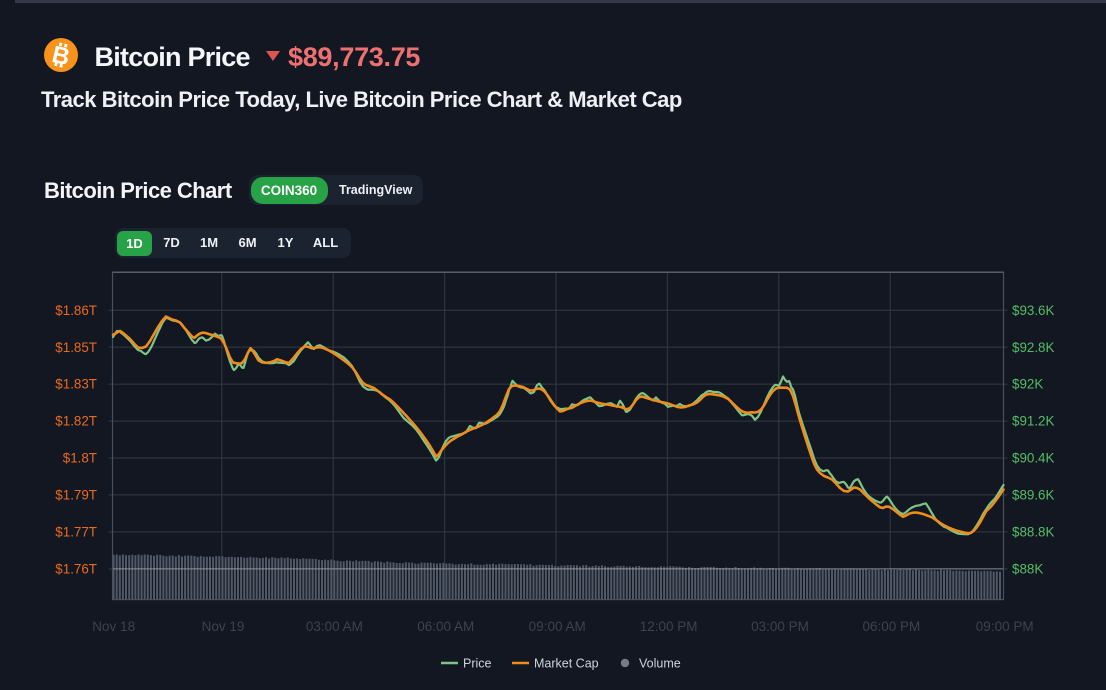 This screenshot has height=690, width=1106. What do you see at coordinates (76, 384) in the screenshot?
I see `svg-text: $1.83T` at bounding box center [76, 384].